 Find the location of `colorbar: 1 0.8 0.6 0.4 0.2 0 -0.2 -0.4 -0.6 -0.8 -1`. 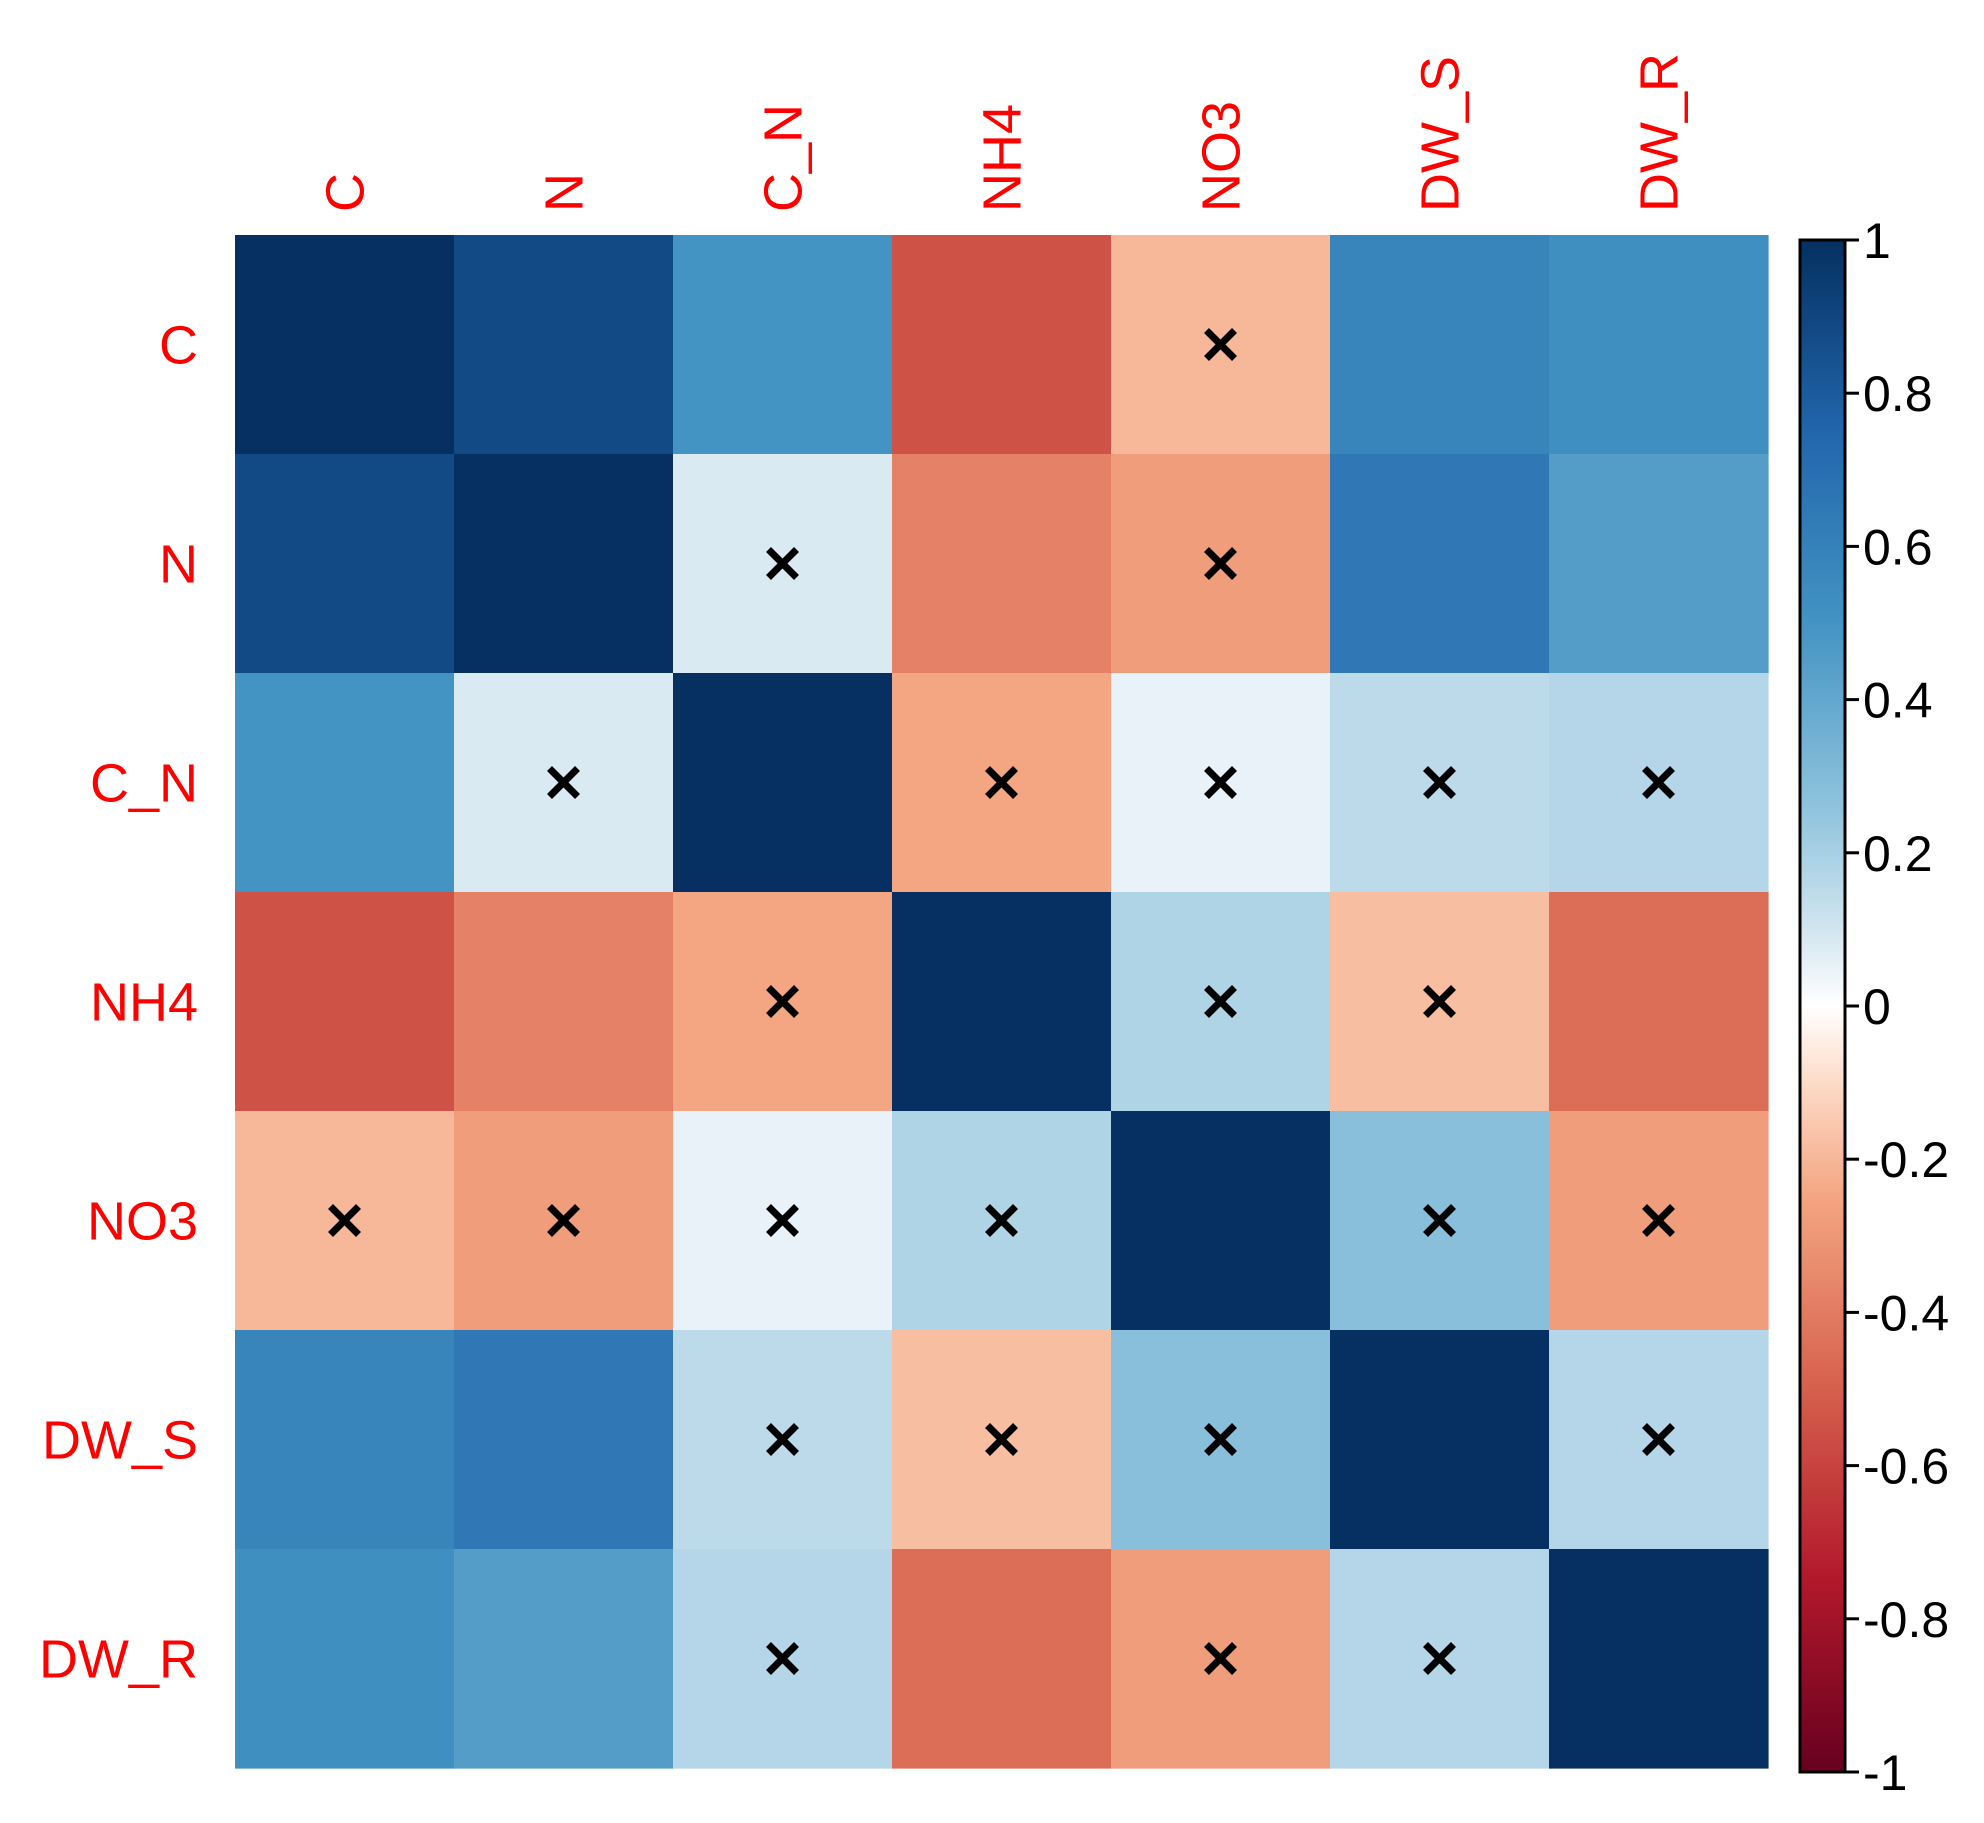

colorbar: 1 0.8 0.6 0.4 0.2 0 -0.2 -0.4 -0.6 -0.8 -1 is located at coordinates (1873, 1007).